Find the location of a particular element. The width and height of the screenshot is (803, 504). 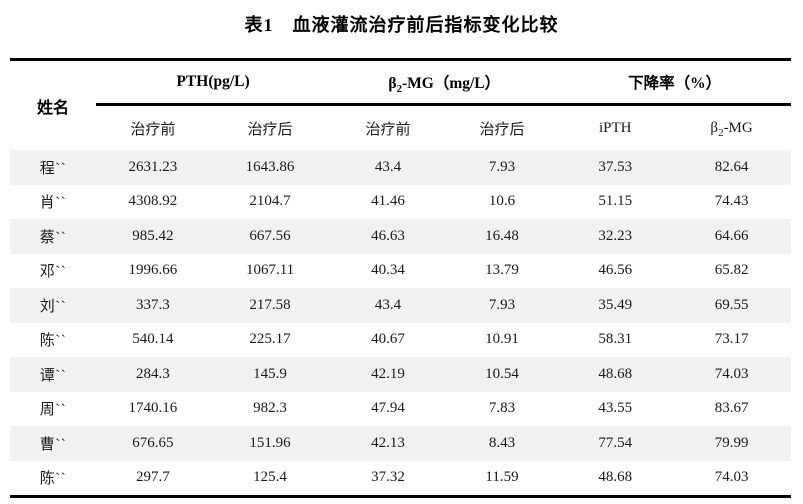

cell-value: 35.49 is located at coordinates (615, 304).